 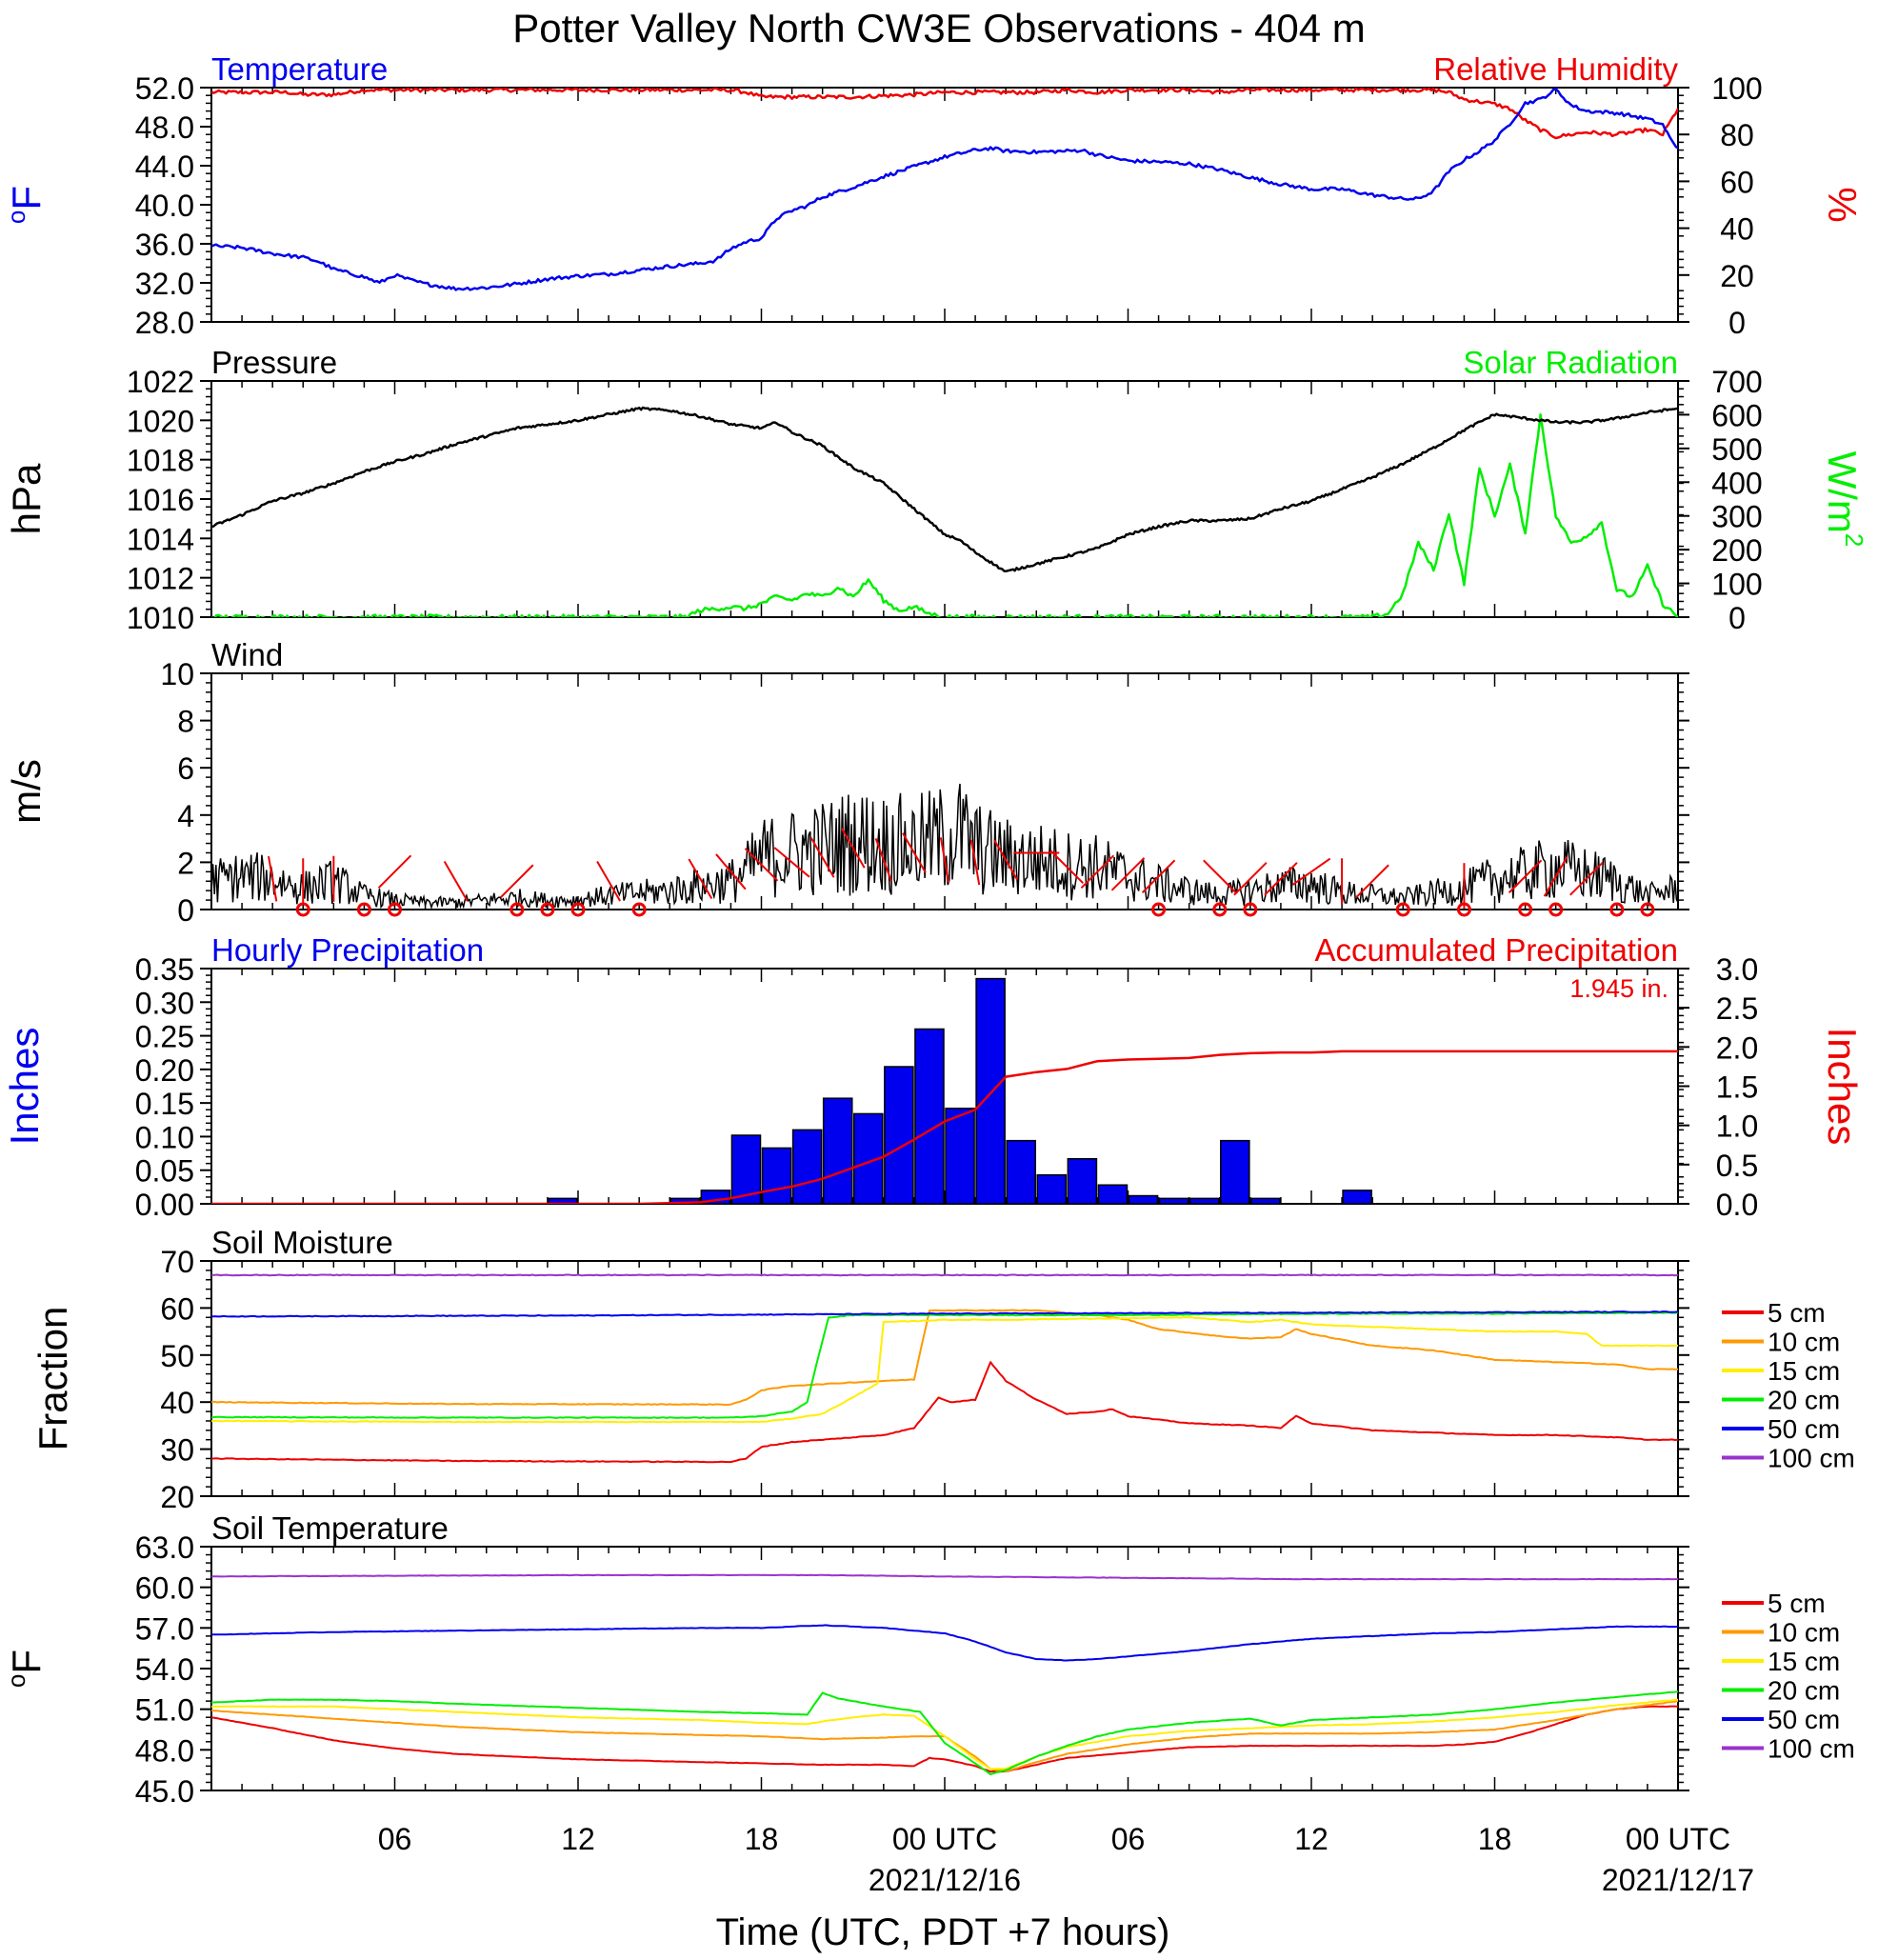 What do you see at coordinates (164, 88) in the screenshot?
I see `y-tick-label: 52.0` at bounding box center [164, 88].